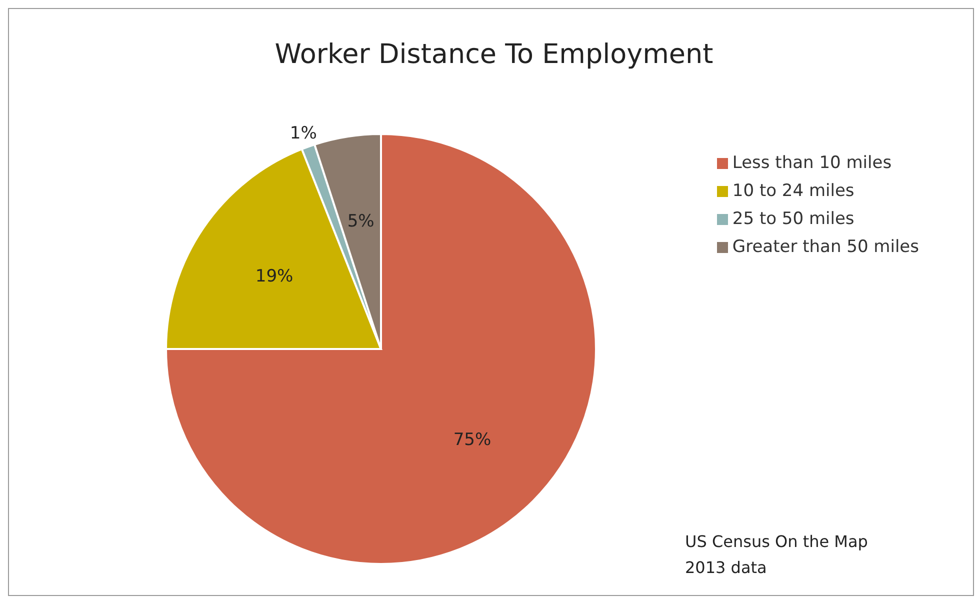 This screenshot has width=980, height=602. I want to click on data-label: 1%, so click(303, 134).